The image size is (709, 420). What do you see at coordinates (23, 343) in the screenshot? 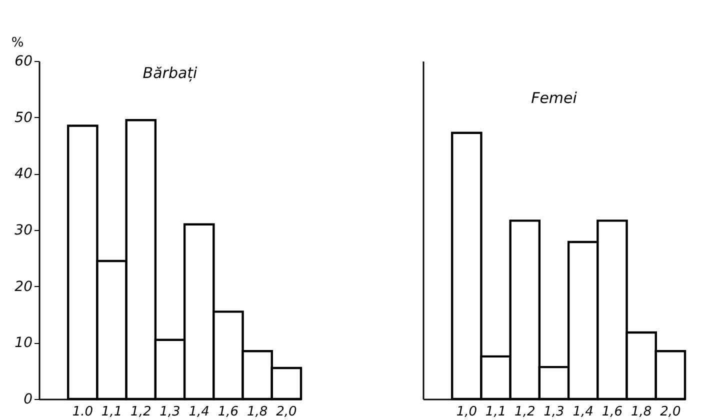
I see `y-tick-label: 10` at bounding box center [23, 343].